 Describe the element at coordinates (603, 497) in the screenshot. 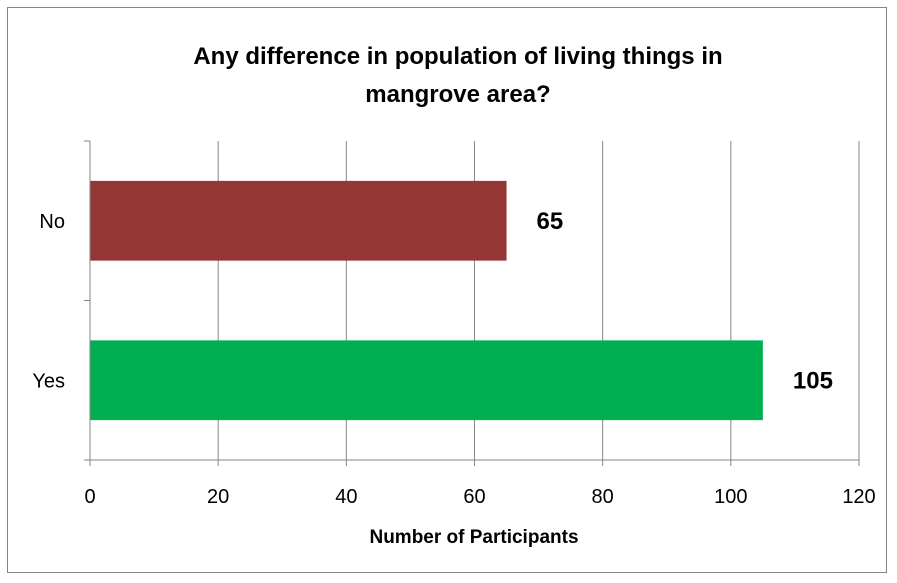

I see `x-tick-label-80: 80` at that location.